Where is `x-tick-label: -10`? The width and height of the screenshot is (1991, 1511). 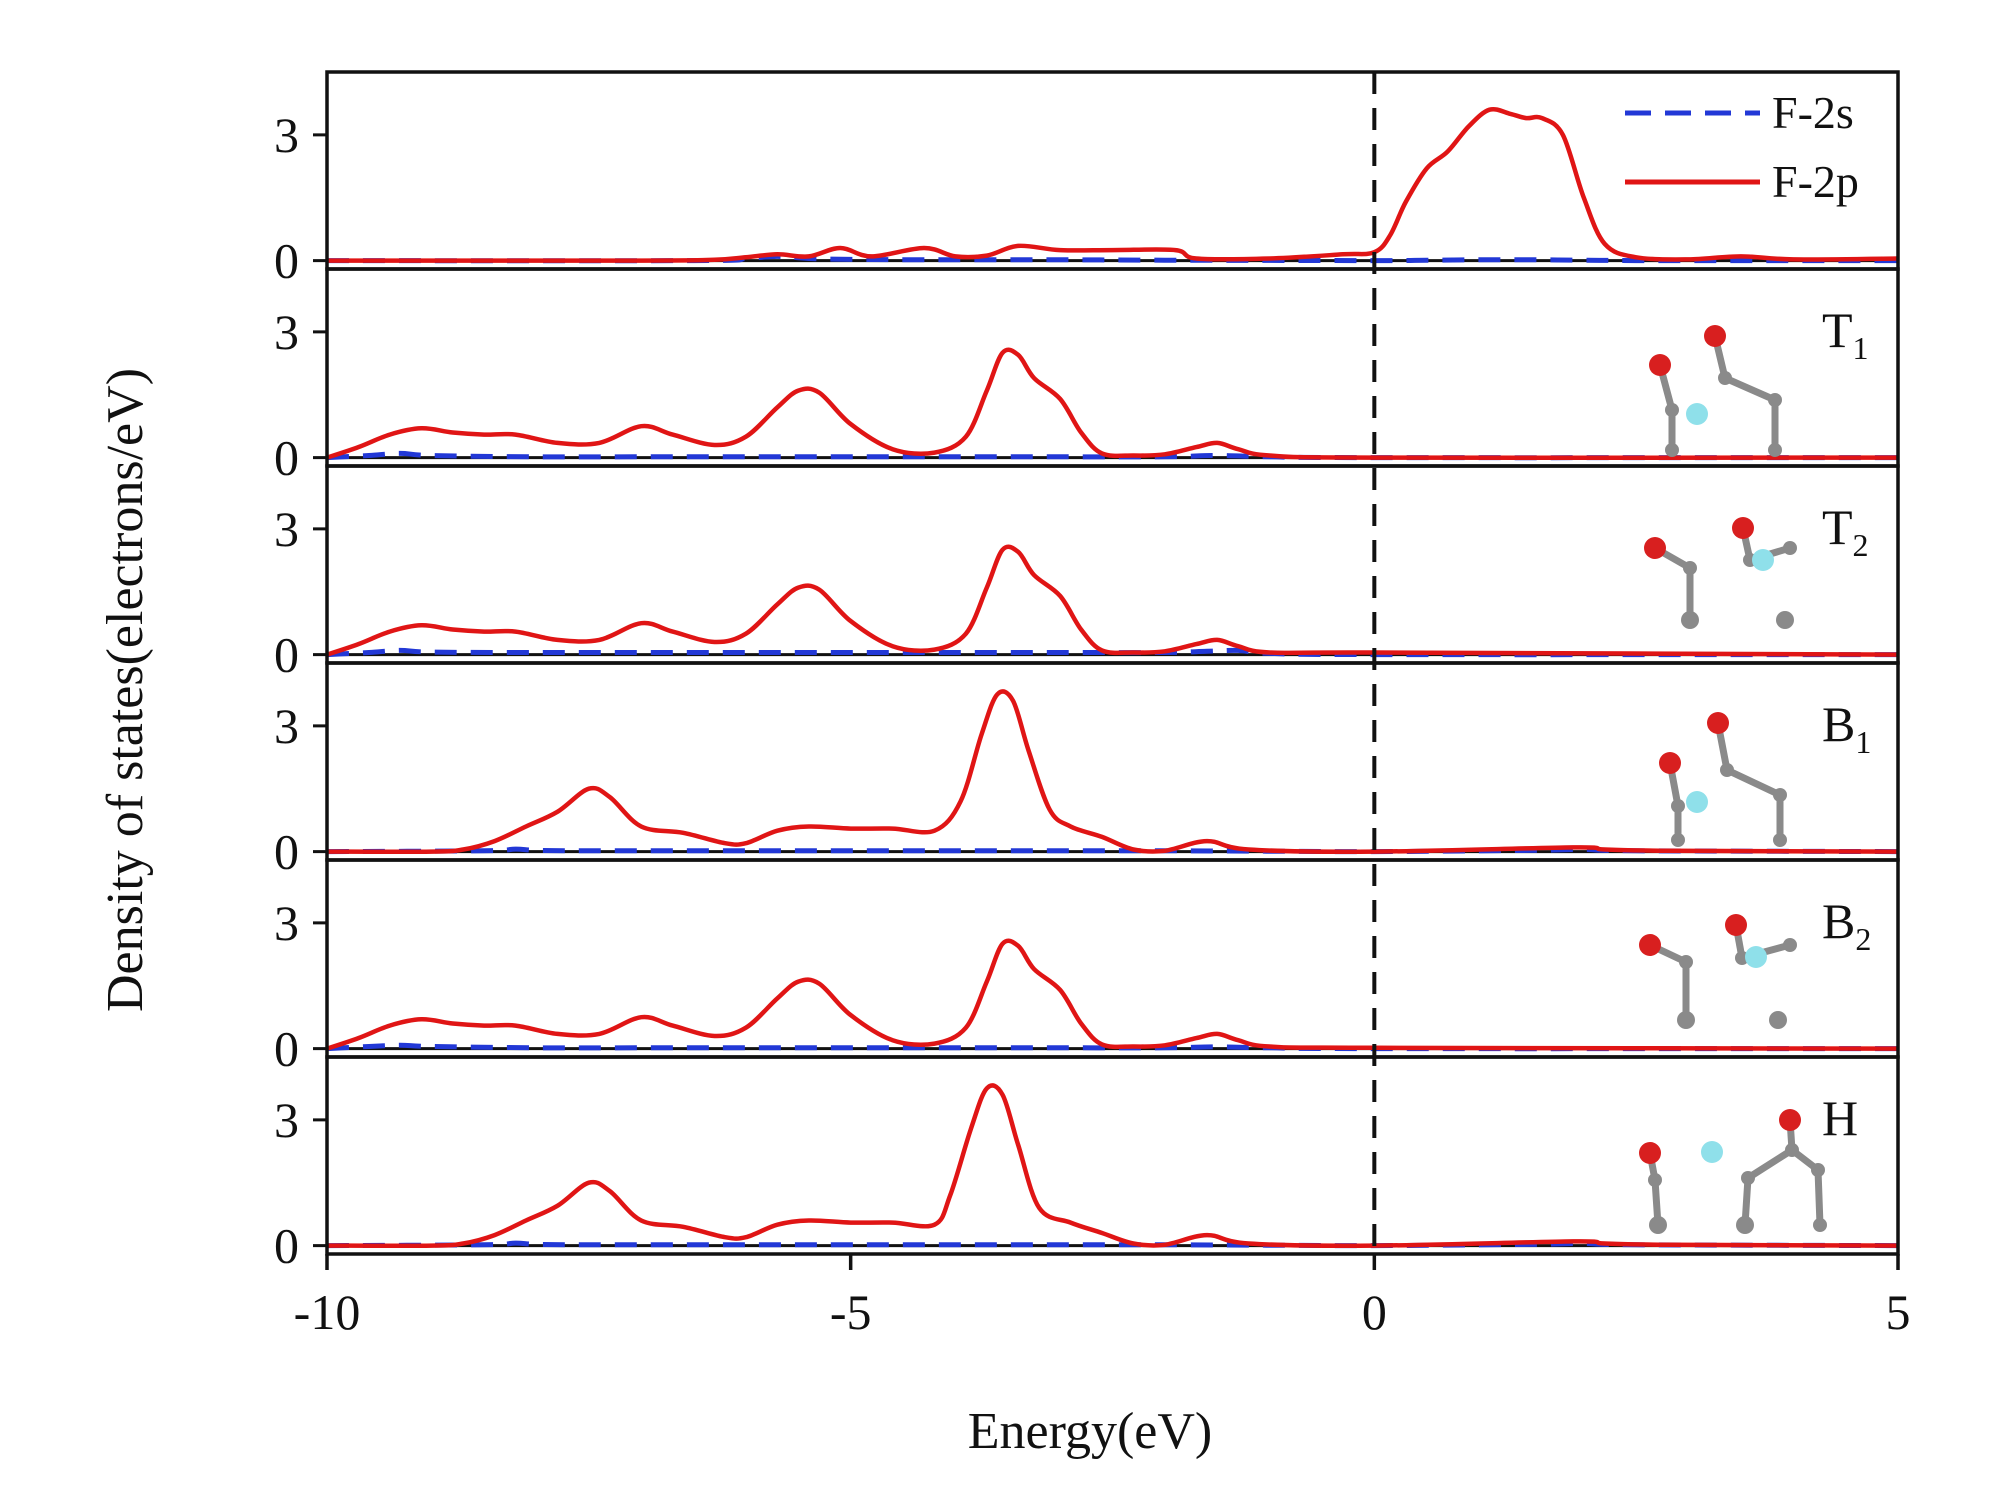 x-tick-label: -10 is located at coordinates (327, 1312).